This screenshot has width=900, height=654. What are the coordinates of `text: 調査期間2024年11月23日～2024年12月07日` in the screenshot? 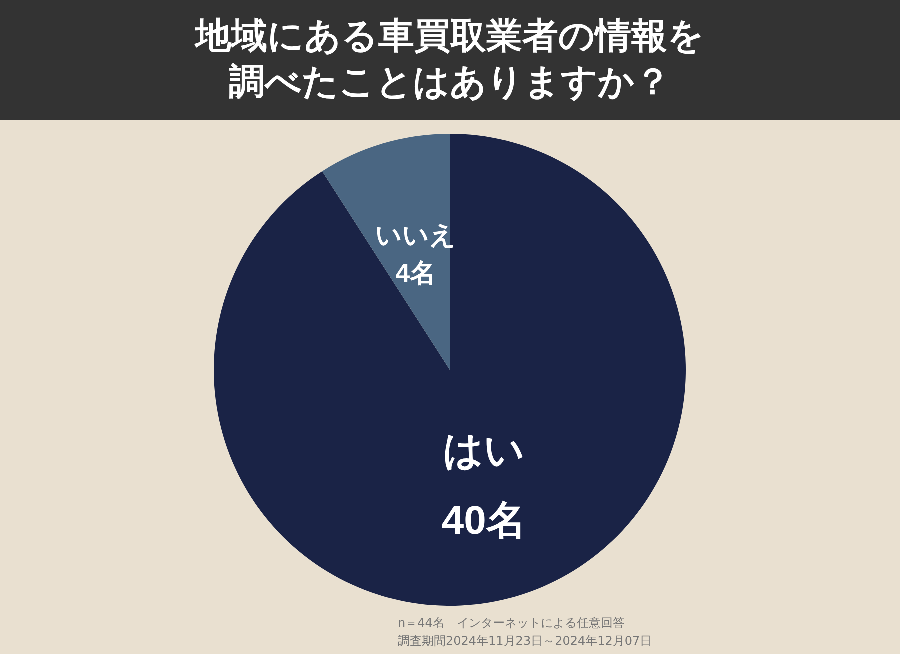 It's located at (525, 641).